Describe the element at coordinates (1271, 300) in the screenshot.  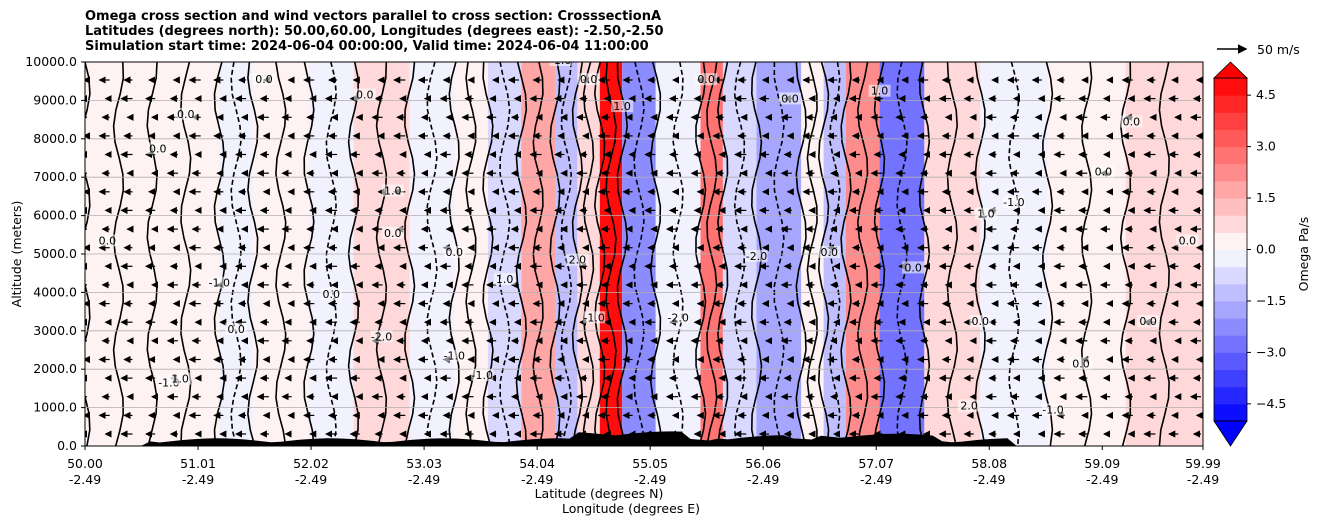
I see `colorbar-tick-label: −1.5` at that location.